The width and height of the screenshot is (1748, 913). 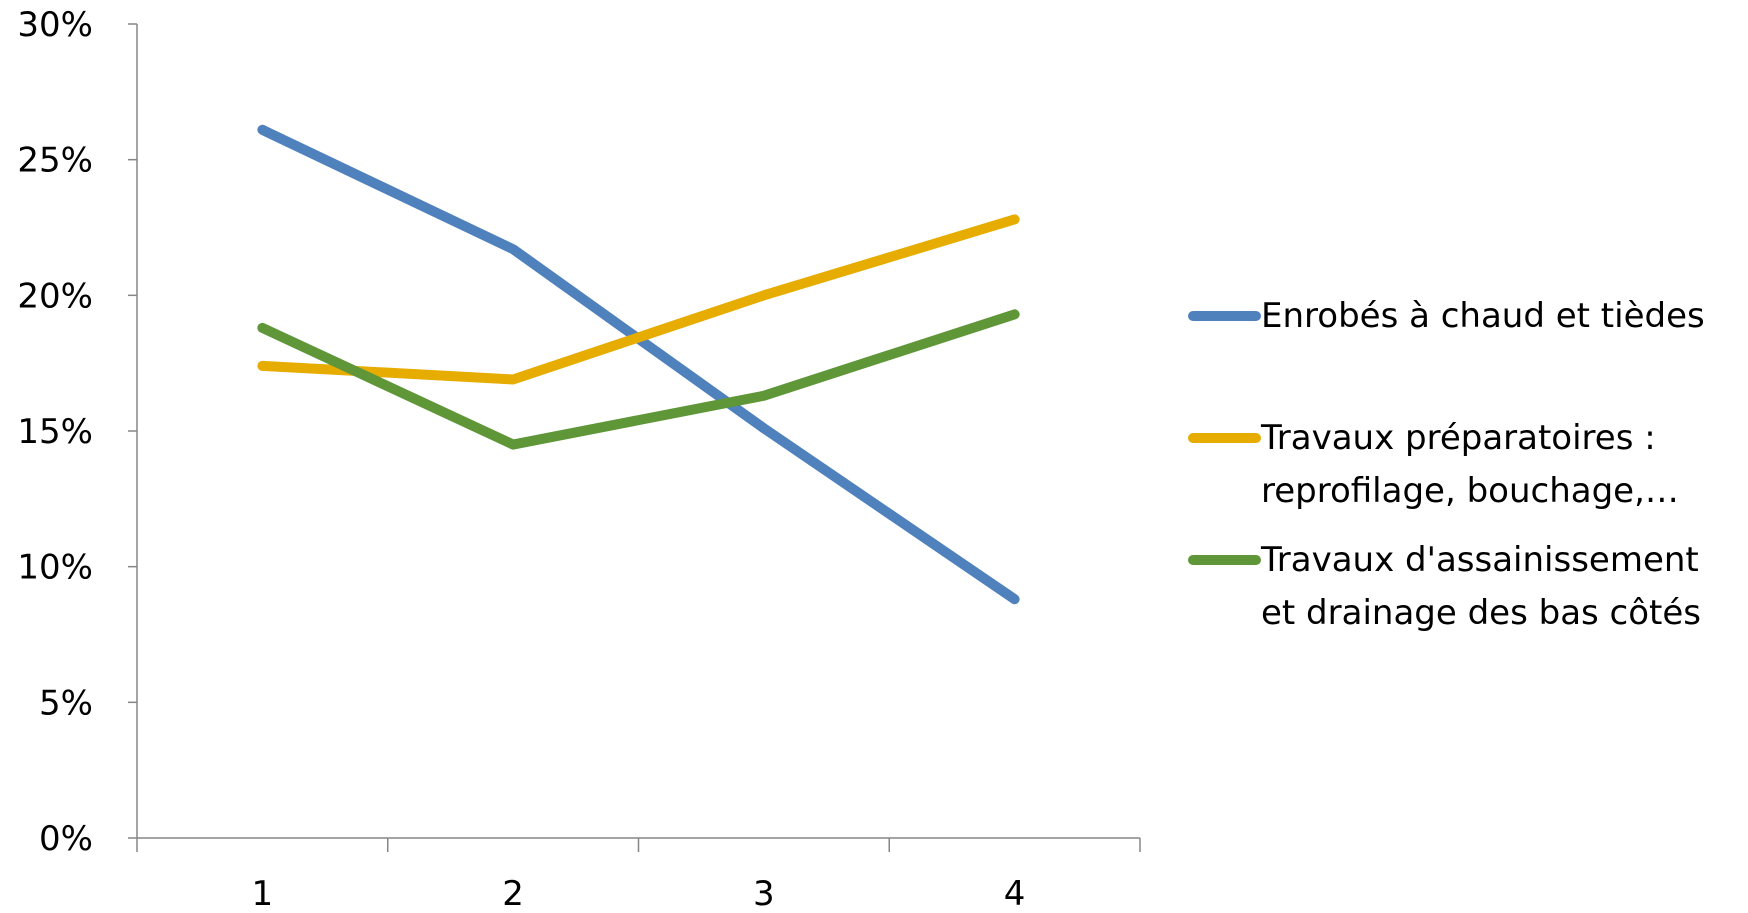 I want to click on y-tick-label: 10%, so click(x=55, y=568).